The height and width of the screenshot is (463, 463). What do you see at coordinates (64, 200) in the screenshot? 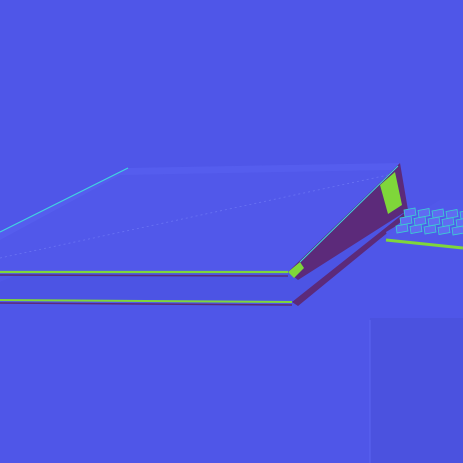
I see `laptop-lid-back-edge` at bounding box center [64, 200].